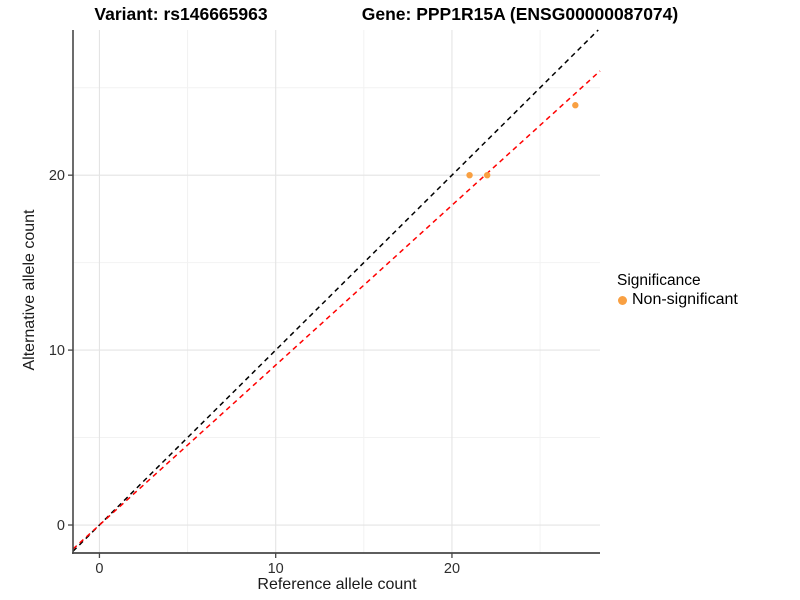 This screenshot has height=600, width=800. I want to click on variant-title: Variant: rs146665963, so click(181, 14).